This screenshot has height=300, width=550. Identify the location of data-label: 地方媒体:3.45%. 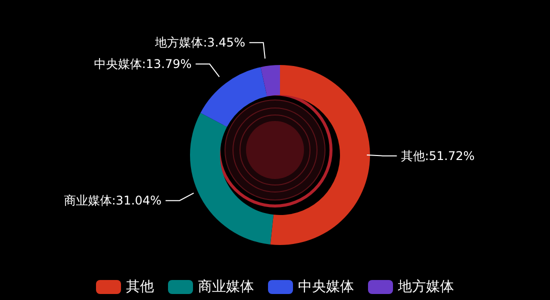
(200, 43).